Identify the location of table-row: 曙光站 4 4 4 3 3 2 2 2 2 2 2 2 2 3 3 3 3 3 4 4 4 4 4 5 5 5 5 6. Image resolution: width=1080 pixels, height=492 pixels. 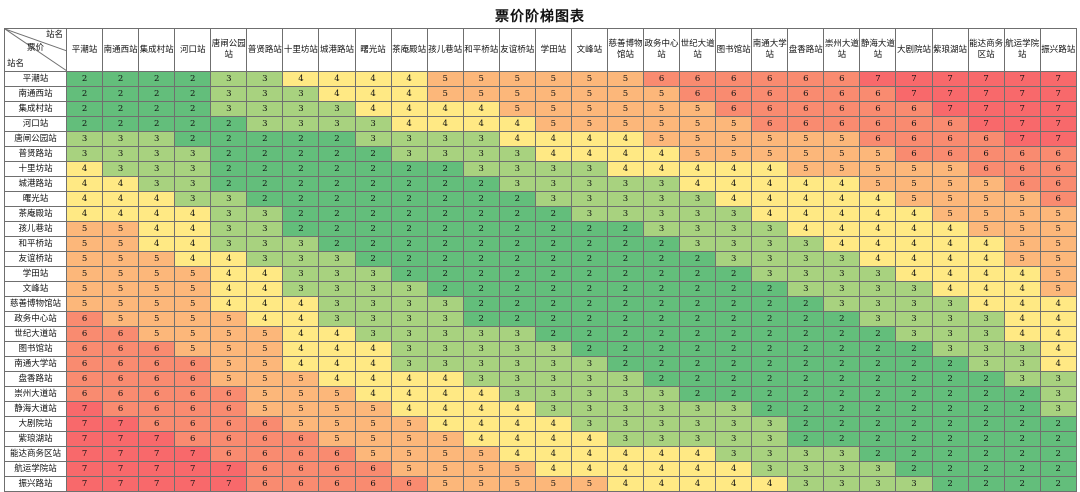
(540, 199).